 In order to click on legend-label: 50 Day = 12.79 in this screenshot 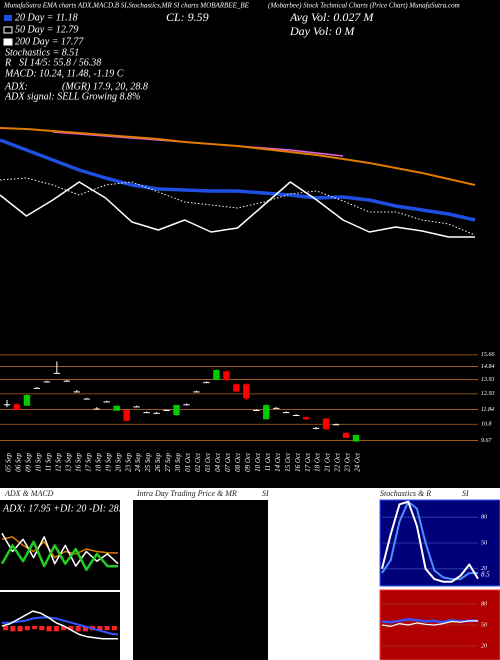, I will do `click(46, 29)`.